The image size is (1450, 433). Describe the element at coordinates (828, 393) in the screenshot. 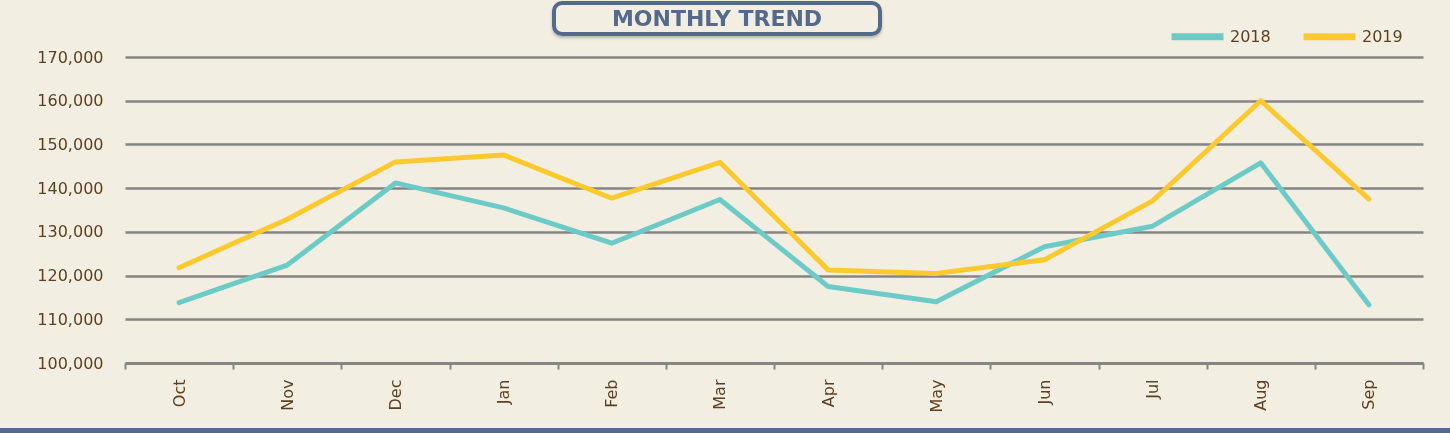

I see `x-tick-label: Apr` at that location.